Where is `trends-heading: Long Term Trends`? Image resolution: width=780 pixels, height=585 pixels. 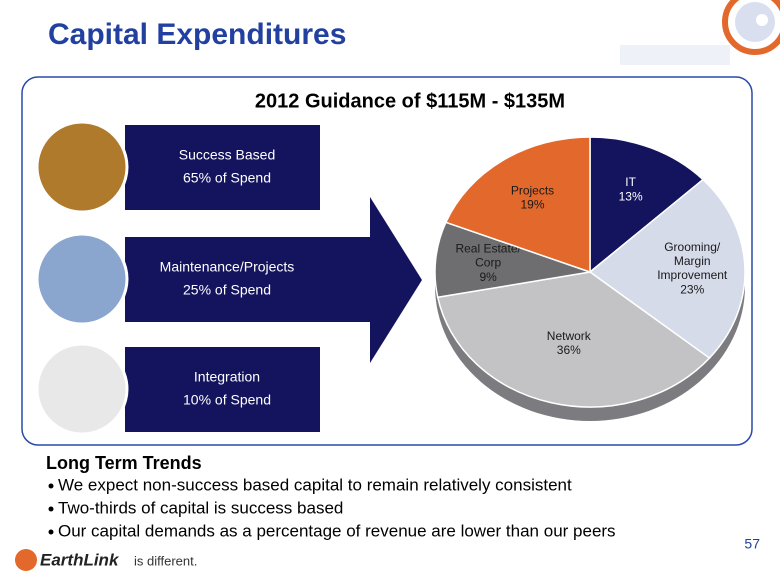
trends-heading: Long Term Trends is located at coordinates (124, 463).